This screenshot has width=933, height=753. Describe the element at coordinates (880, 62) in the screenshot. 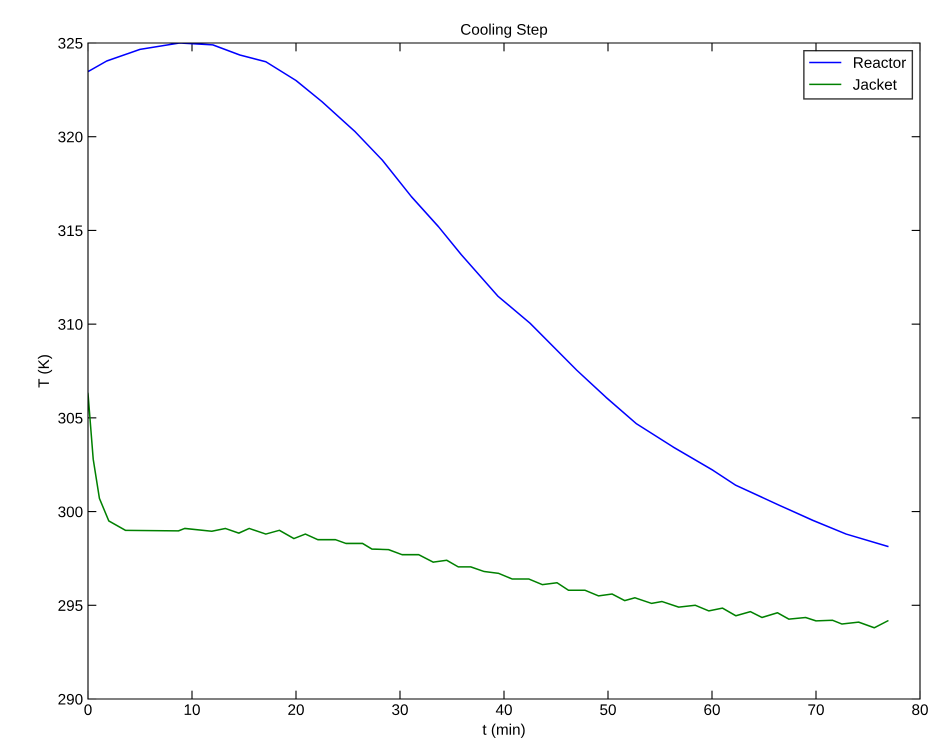

I see `legend-label: Reactor` at that location.